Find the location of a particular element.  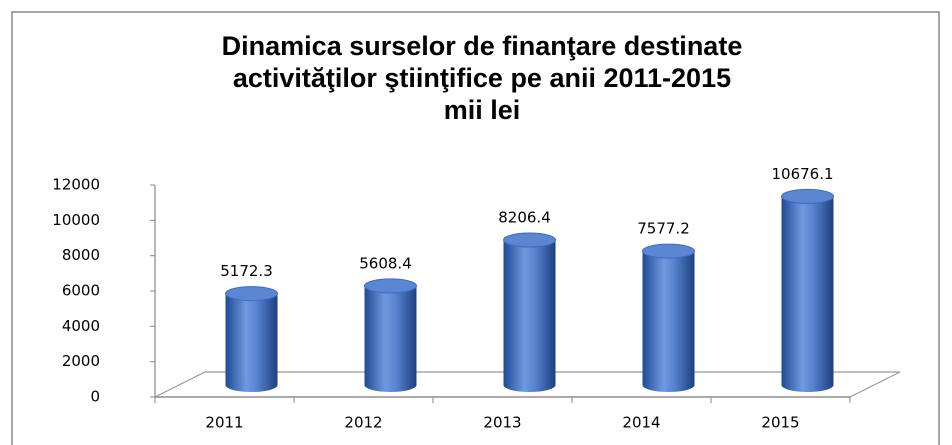

value-label: 8206.4 is located at coordinates (524, 218).